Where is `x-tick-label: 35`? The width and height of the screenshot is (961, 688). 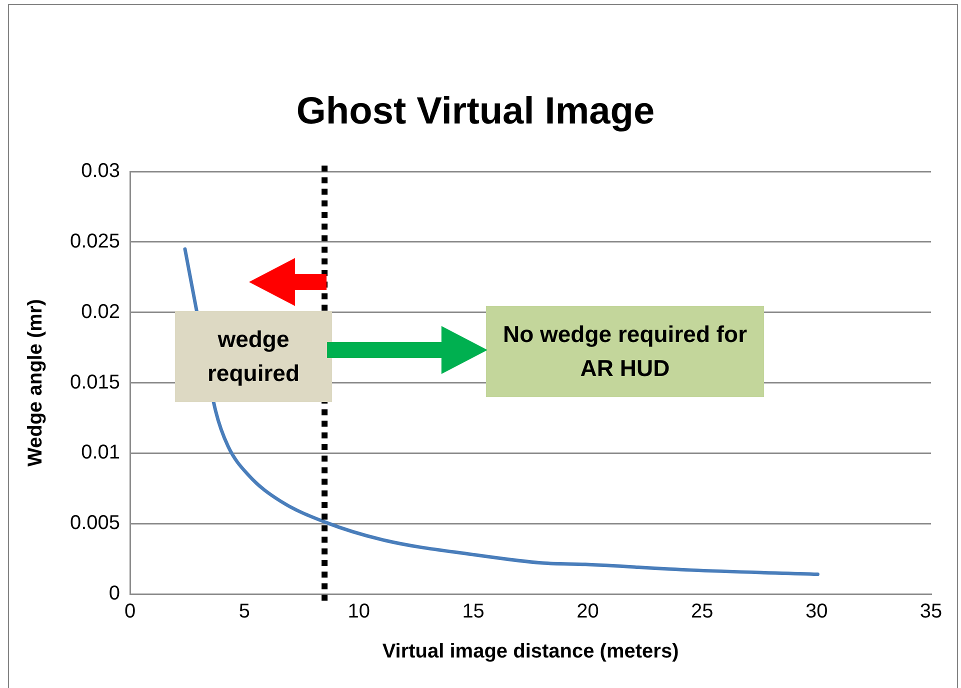 x-tick-label: 35 is located at coordinates (931, 611).